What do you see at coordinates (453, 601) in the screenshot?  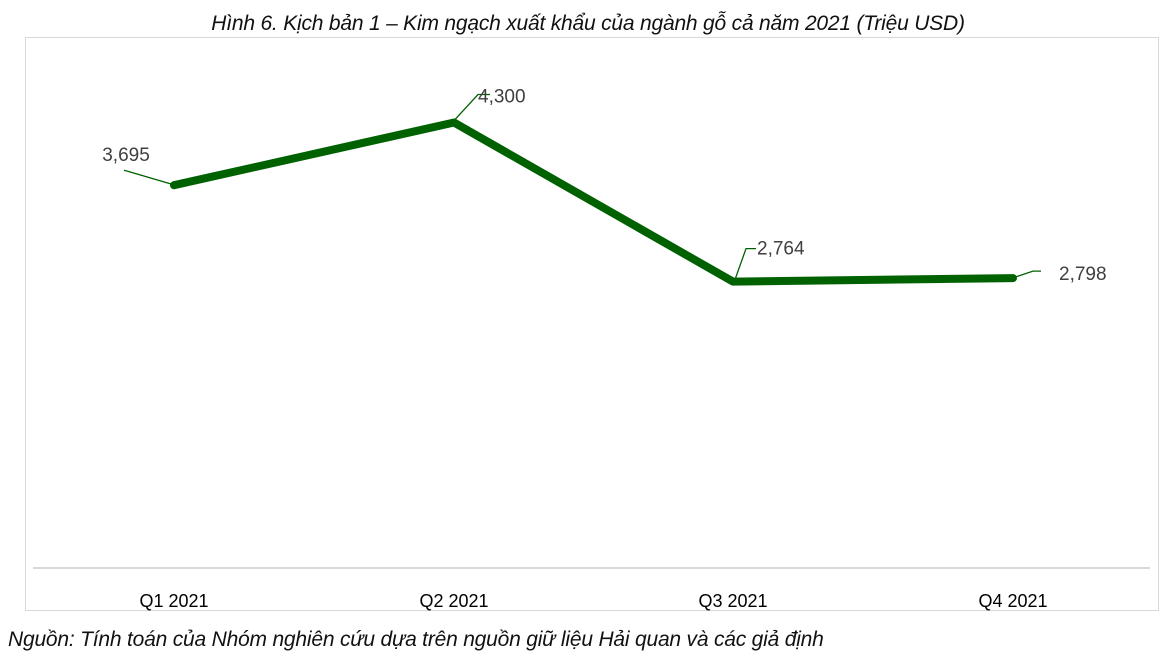 I see `x-tick-label: Q2 2021` at bounding box center [453, 601].